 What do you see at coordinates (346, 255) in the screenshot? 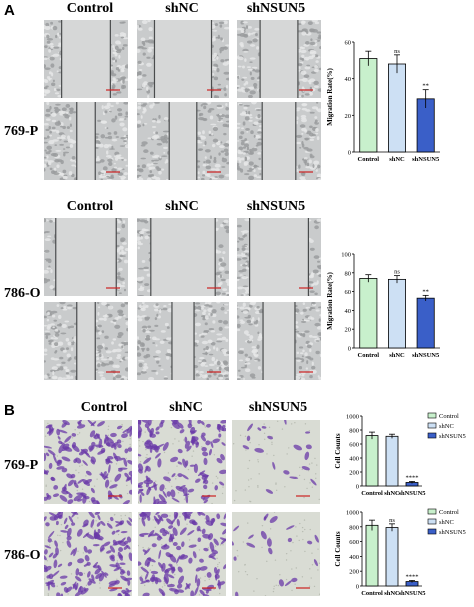
I see `y-tick-label: 100` at bounding box center [346, 255].